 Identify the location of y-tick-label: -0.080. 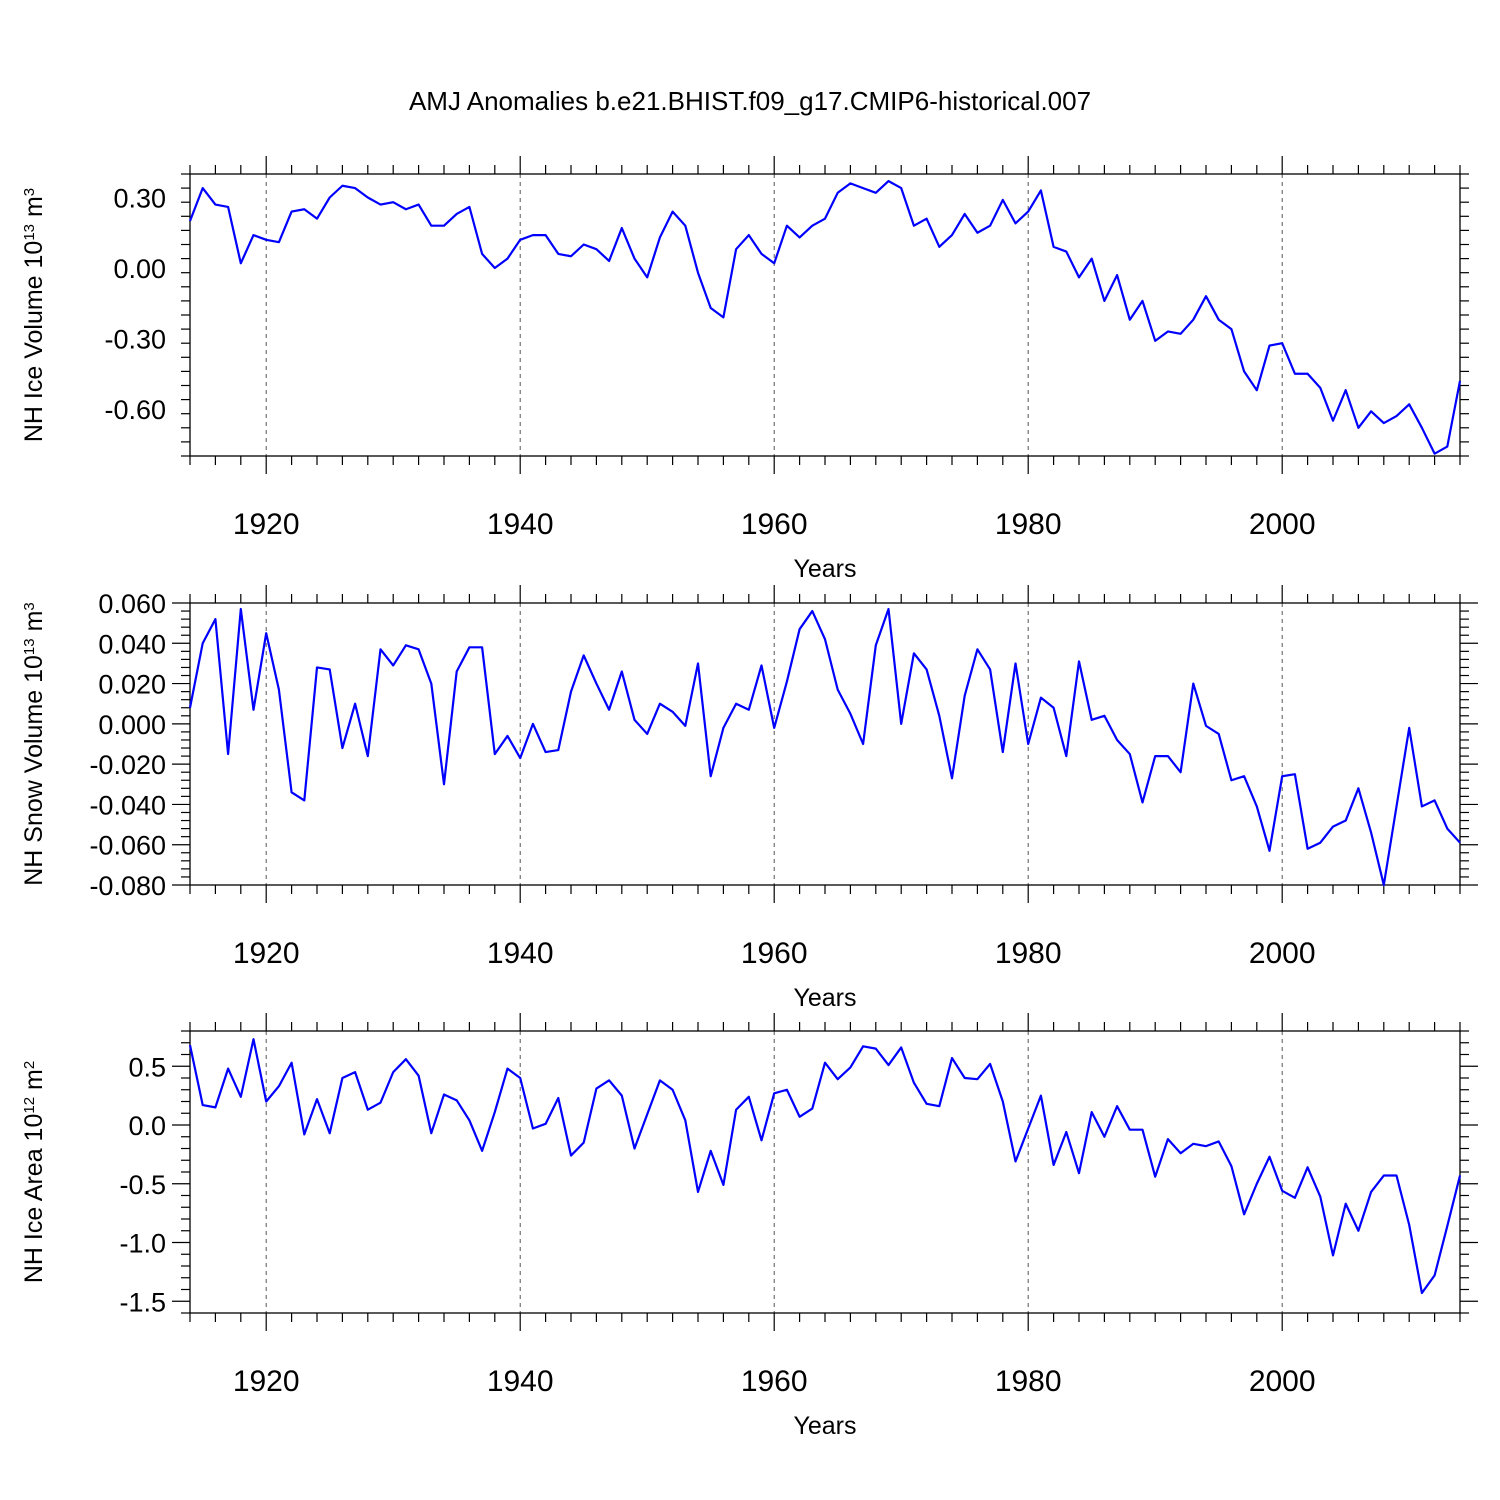
(127, 886).